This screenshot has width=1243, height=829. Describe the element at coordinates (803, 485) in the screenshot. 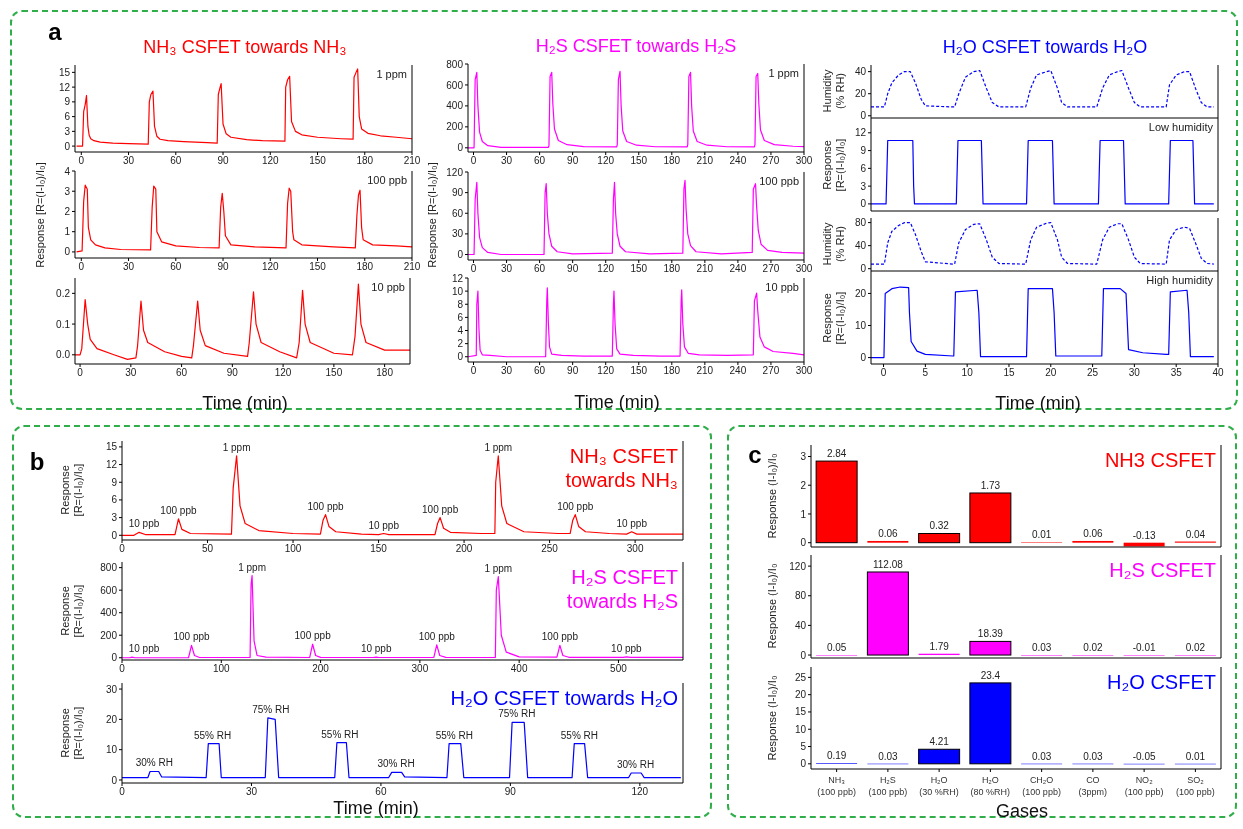

I see `y-tick-label: 2` at that location.